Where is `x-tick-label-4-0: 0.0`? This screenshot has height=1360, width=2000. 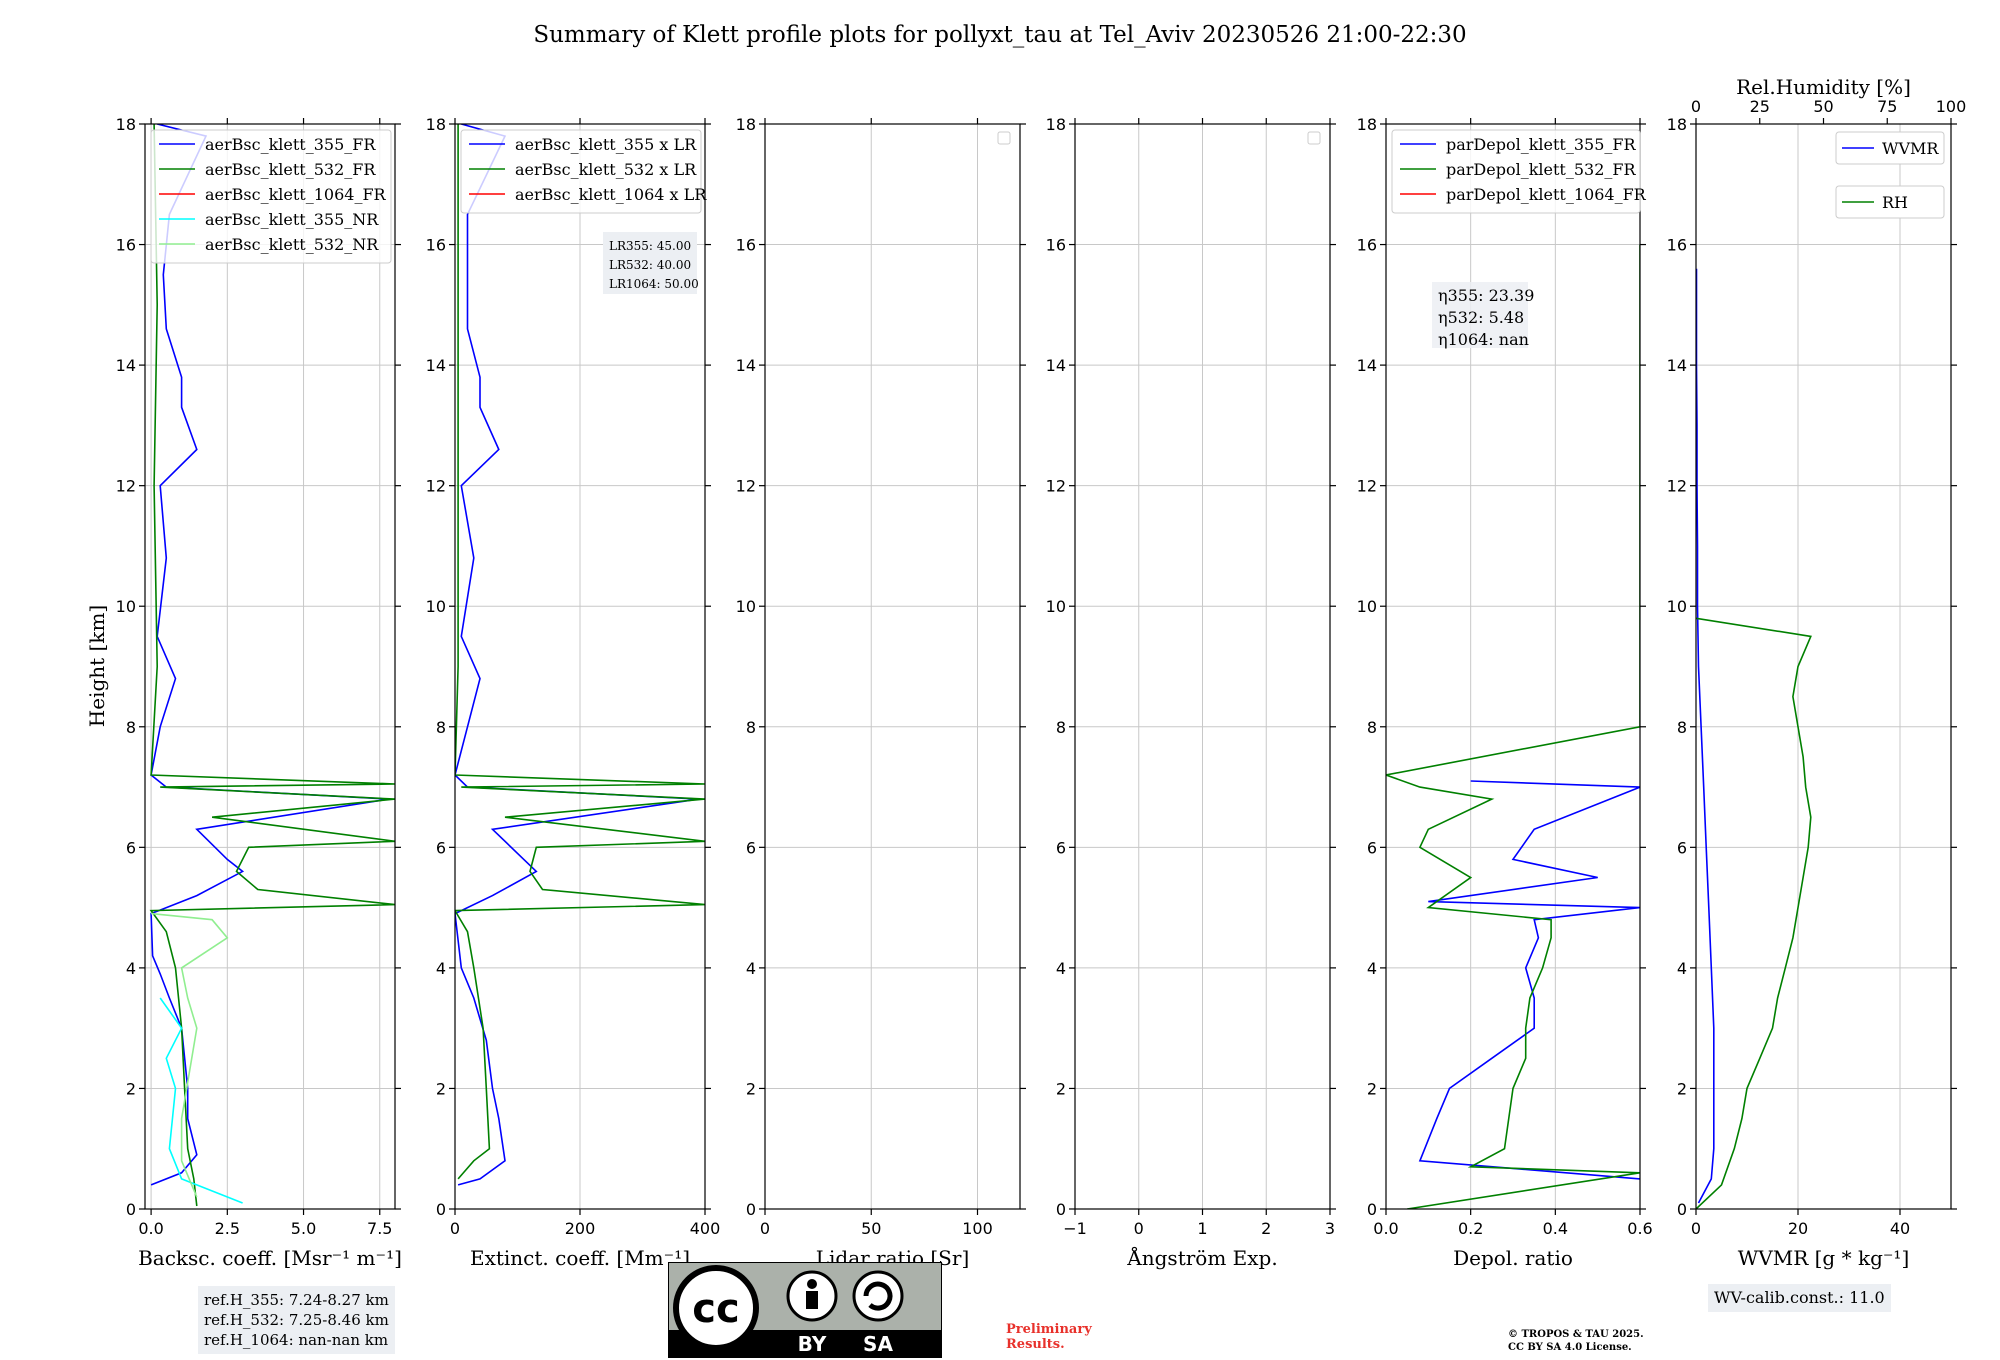 x-tick-label-4-0: 0.0 is located at coordinates (1385, 1228).